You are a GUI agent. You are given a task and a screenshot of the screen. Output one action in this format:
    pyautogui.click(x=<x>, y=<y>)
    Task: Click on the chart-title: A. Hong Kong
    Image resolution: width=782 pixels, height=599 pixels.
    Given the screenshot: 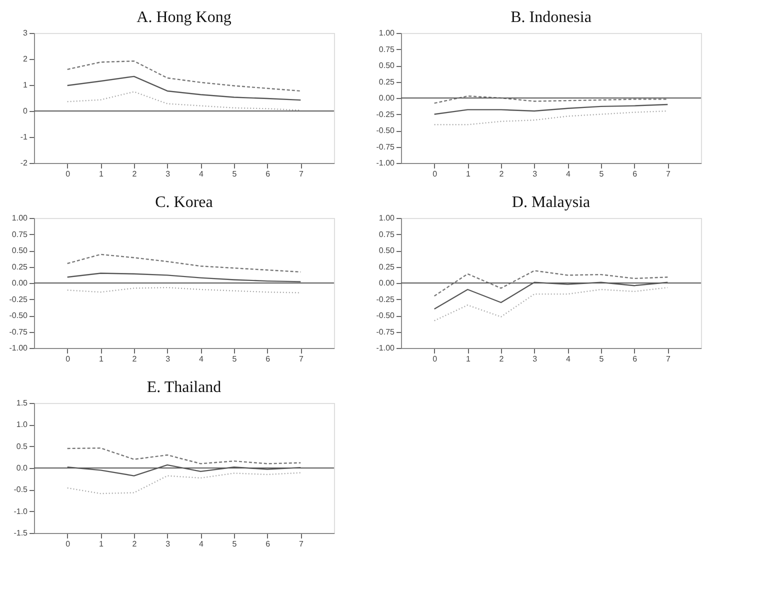 What is the action you would take?
    pyautogui.click(x=184, y=17)
    